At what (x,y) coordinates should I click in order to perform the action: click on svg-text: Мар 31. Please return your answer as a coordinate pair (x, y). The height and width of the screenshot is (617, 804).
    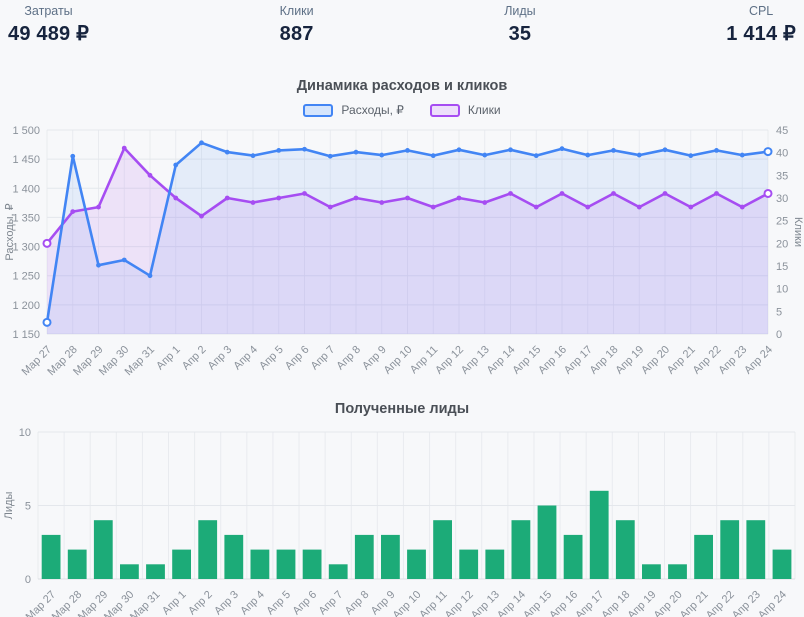
    Looking at the image, I should click on (145, 603).